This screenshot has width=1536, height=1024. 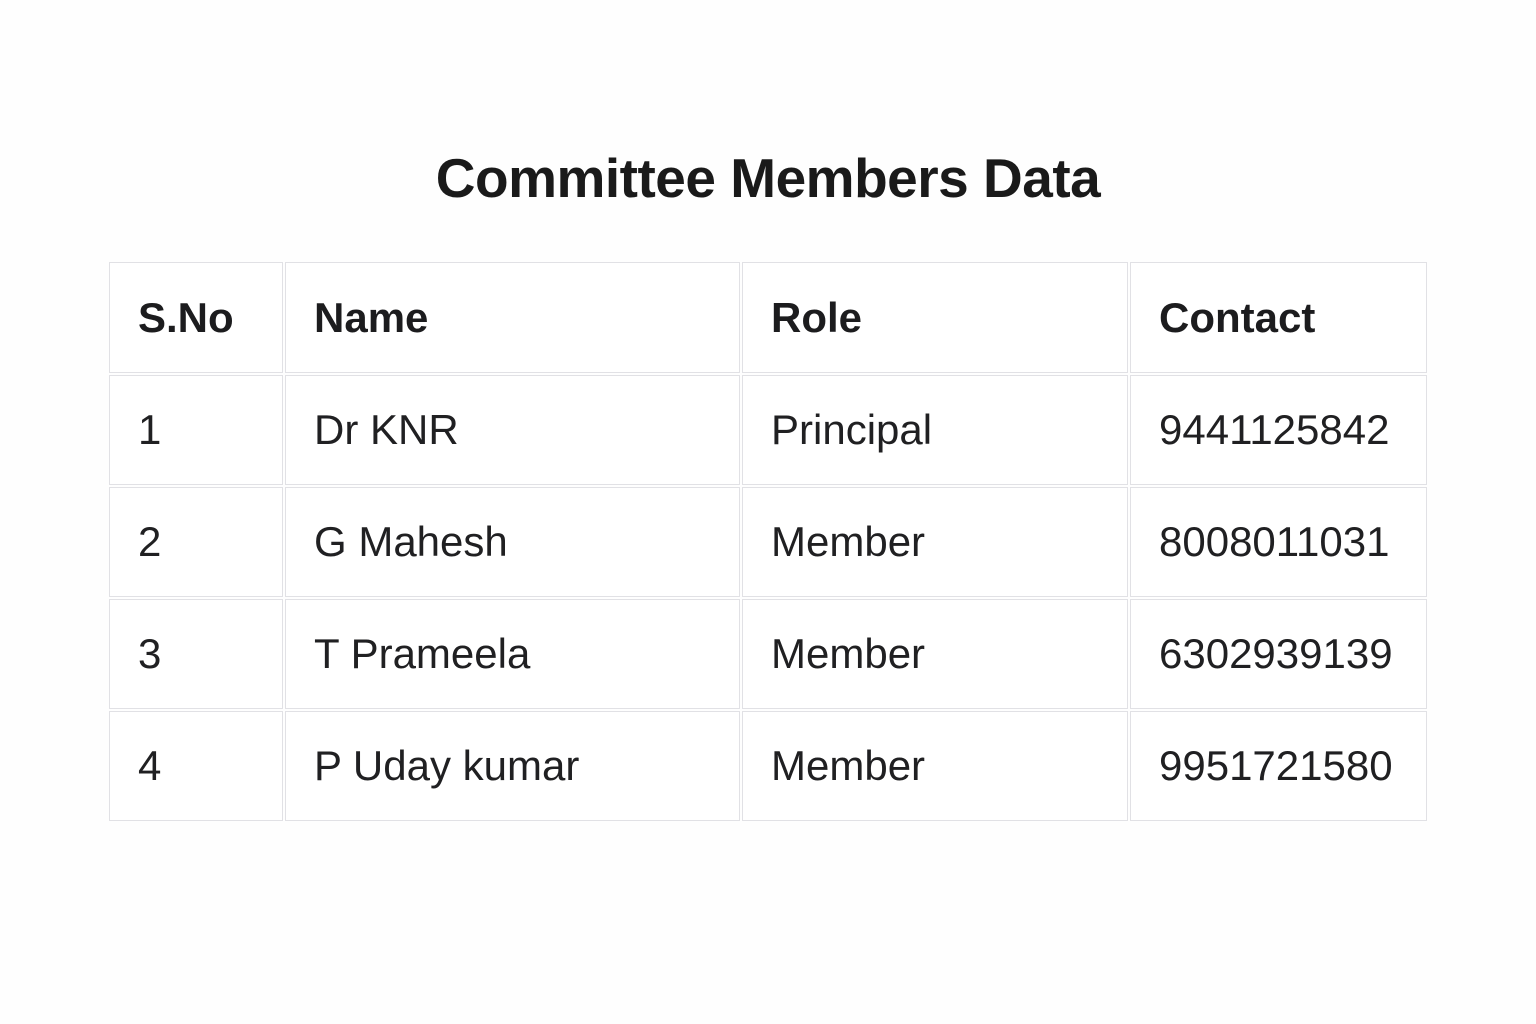 I want to click on table-row: 3 T Prameela Member 6302939139, so click(x=768, y=654).